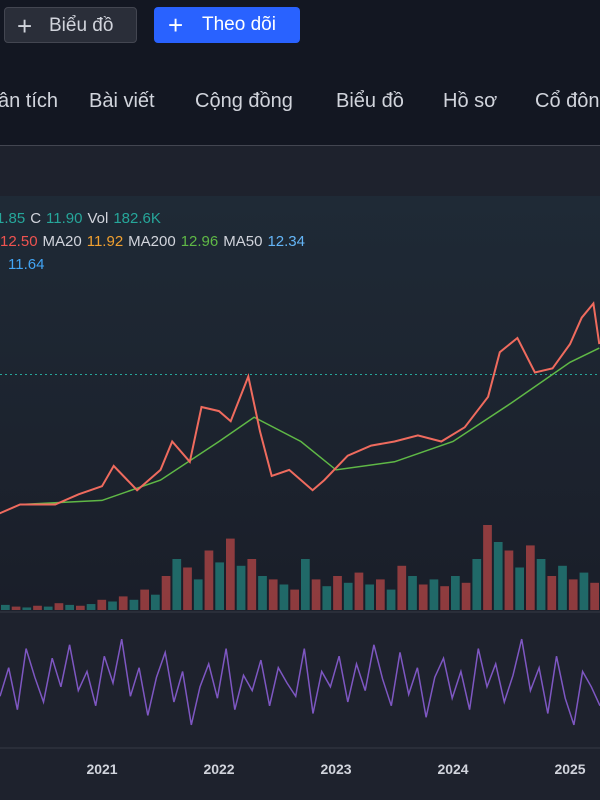  I want to click on legend-row: 11.64, so click(26, 264).